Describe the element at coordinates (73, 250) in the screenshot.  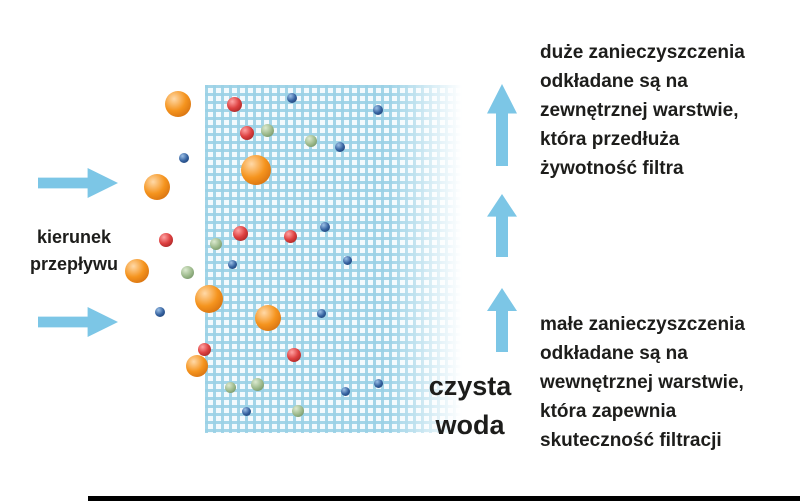
I see `flow-direction-label: kierunek przepływu` at that location.